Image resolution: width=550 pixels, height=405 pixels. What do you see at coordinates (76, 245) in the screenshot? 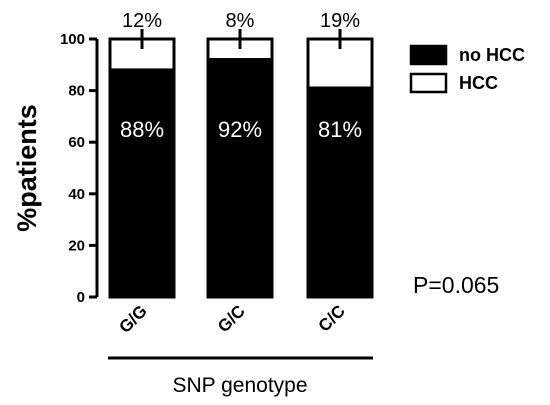
I see `y-tick-label: 20` at bounding box center [76, 245].